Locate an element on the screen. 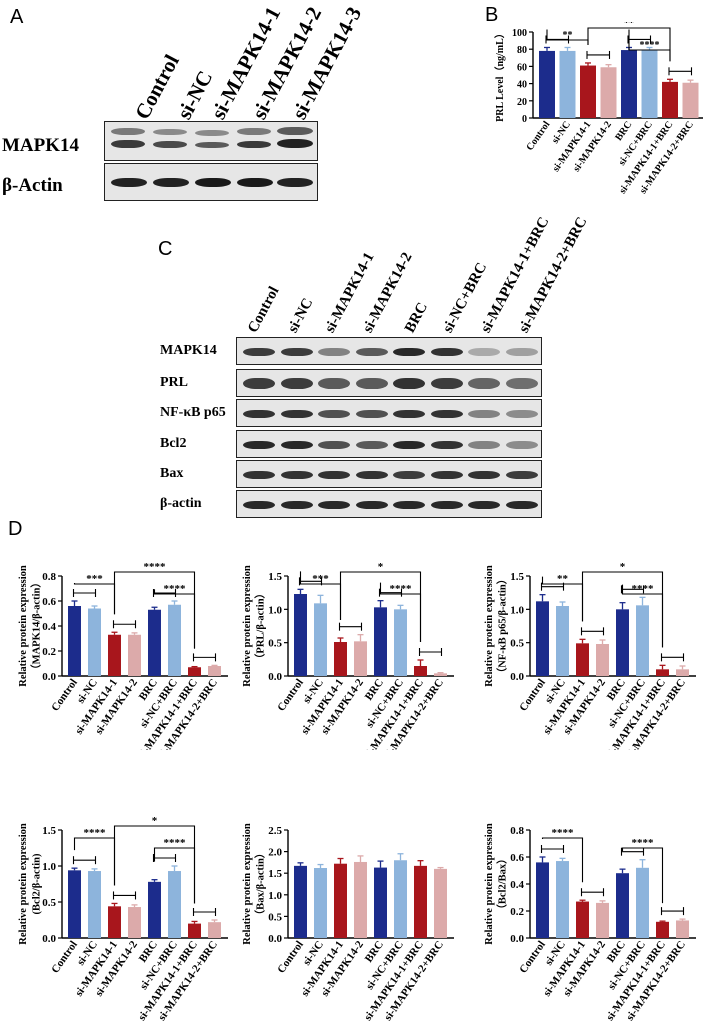  y-tick-label: 20 is located at coordinates (522, 102).